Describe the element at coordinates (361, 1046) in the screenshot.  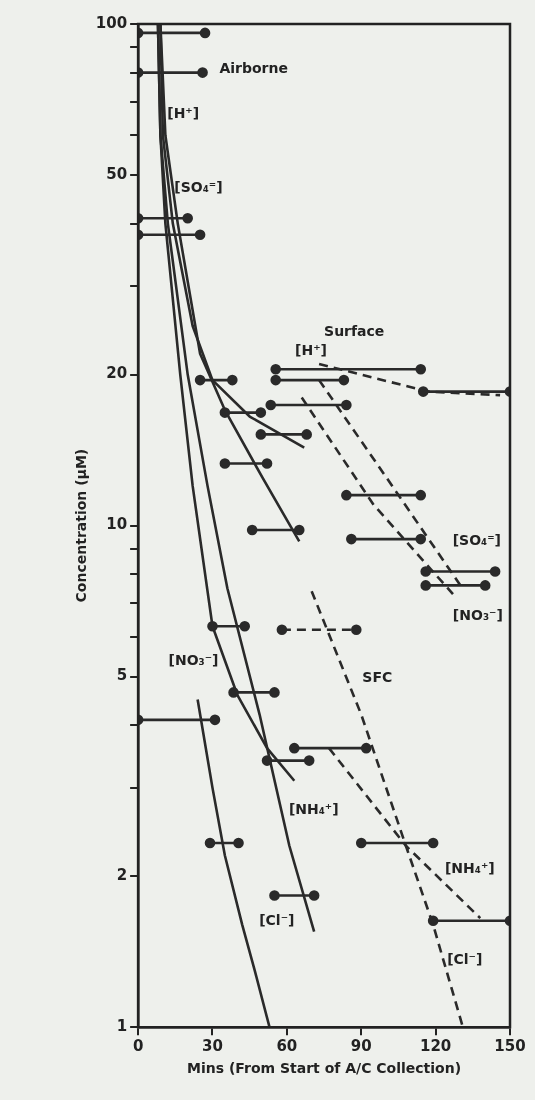
I see `x-tick-label: 90` at that location.